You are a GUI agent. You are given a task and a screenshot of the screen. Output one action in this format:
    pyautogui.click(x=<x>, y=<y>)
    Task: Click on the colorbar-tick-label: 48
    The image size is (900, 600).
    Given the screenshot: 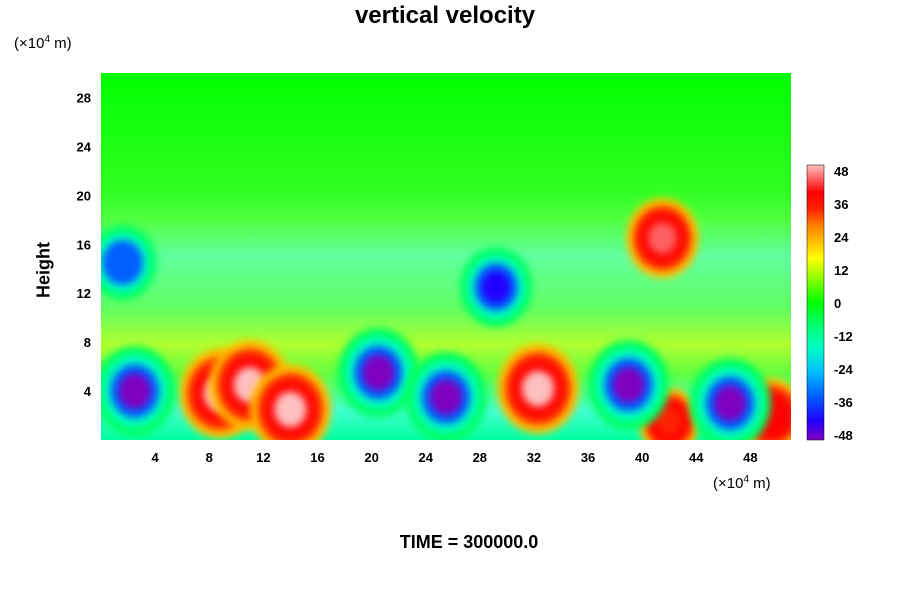 What is the action you would take?
    pyautogui.click(x=841, y=171)
    